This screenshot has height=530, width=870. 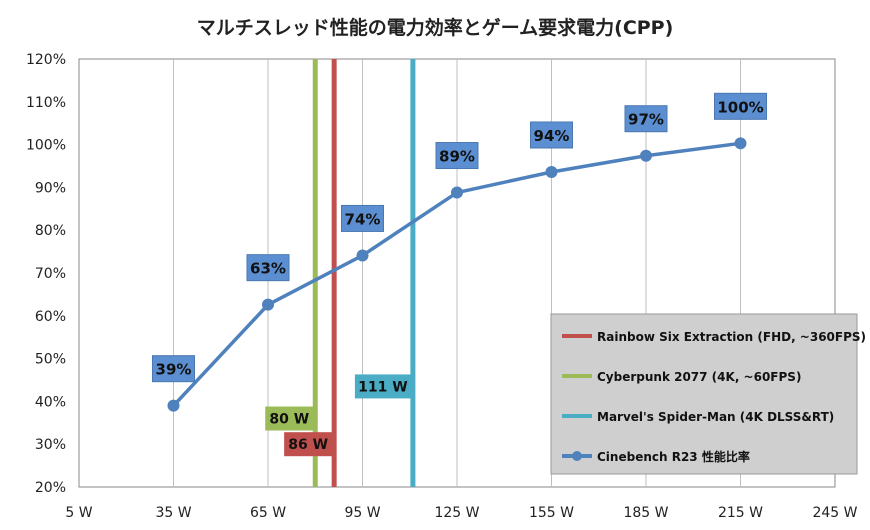 What do you see at coordinates (173, 513) in the screenshot?
I see `x-tick-label: 35 W` at bounding box center [173, 513].